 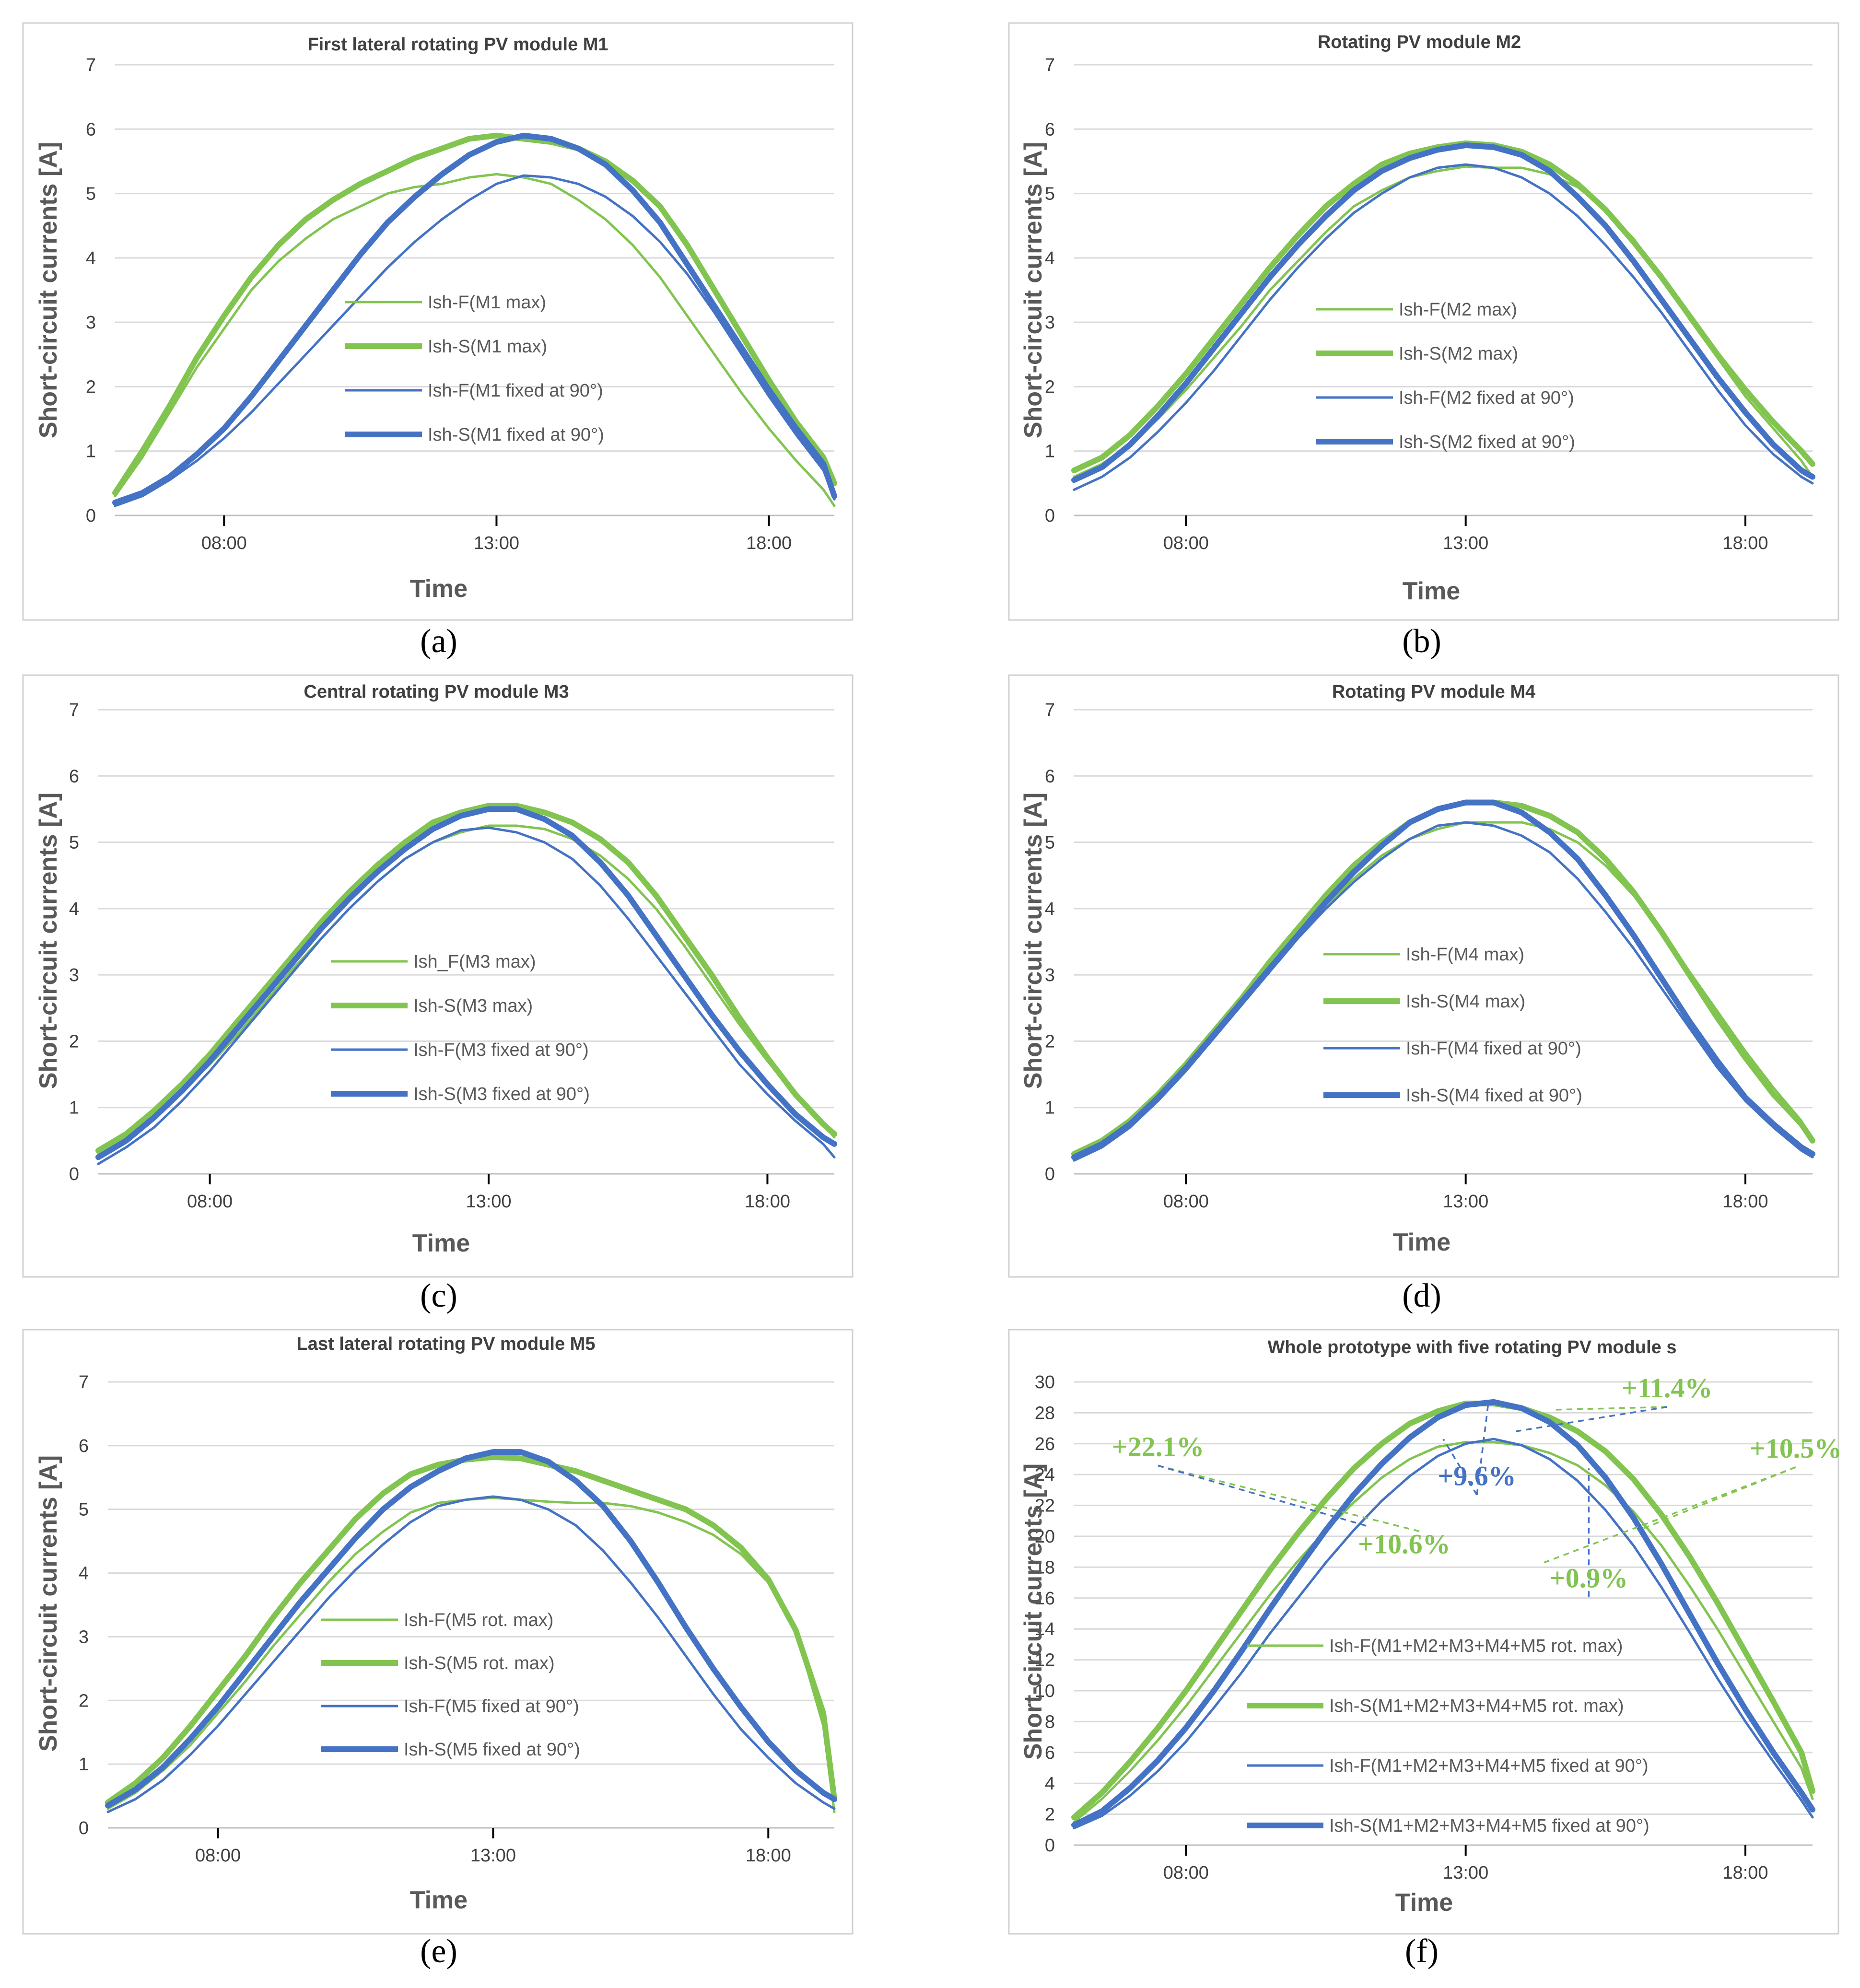 I want to click on legend-entry: Ish-F(M1 max), so click(x=487, y=303).